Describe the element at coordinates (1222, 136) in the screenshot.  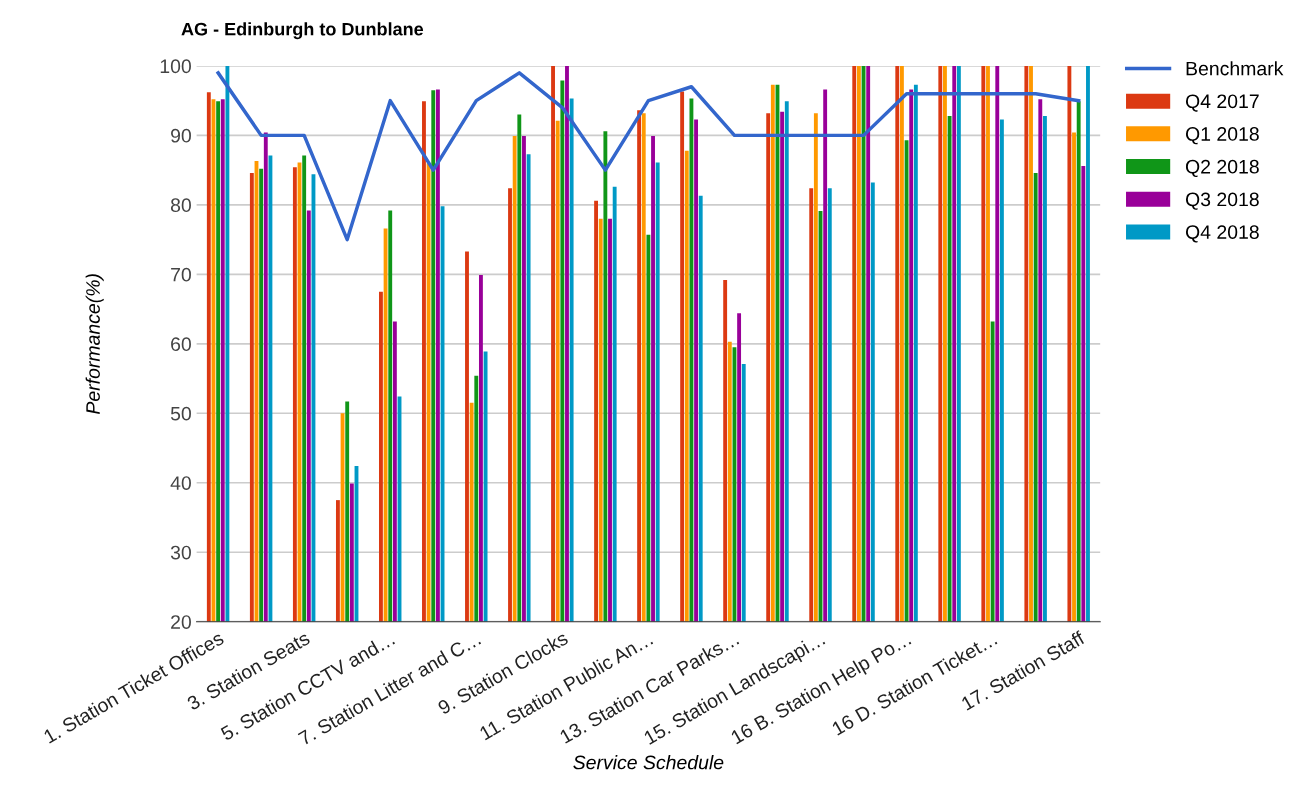
I see `legend-label: Q1 2018` at that location.